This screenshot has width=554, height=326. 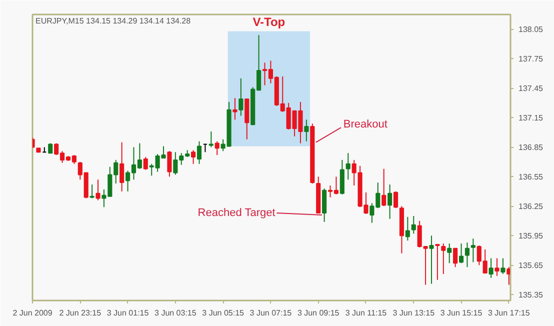 I want to click on x-tick-label: 3 Jun 09:15, so click(x=318, y=313).